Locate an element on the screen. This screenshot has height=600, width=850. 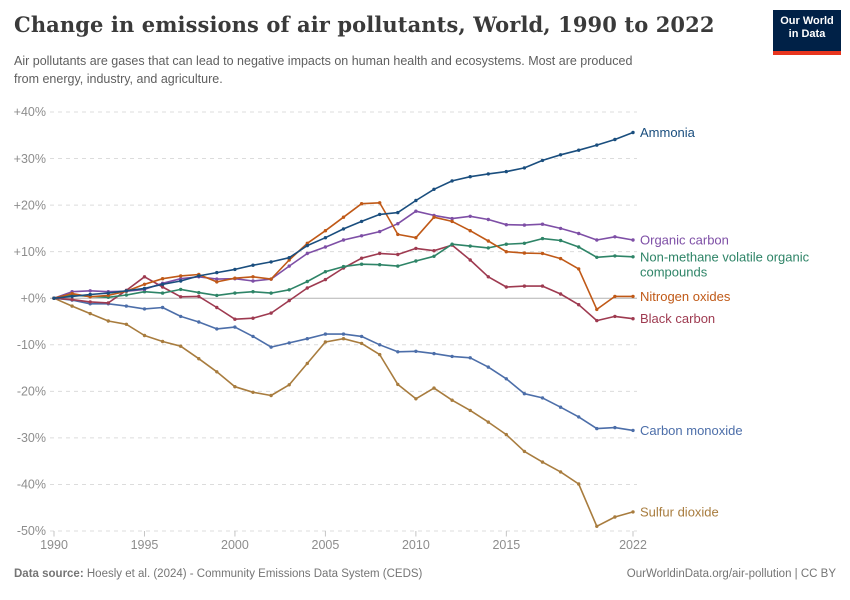
svg-text: Carbon monoxide is located at coordinates (691, 430).